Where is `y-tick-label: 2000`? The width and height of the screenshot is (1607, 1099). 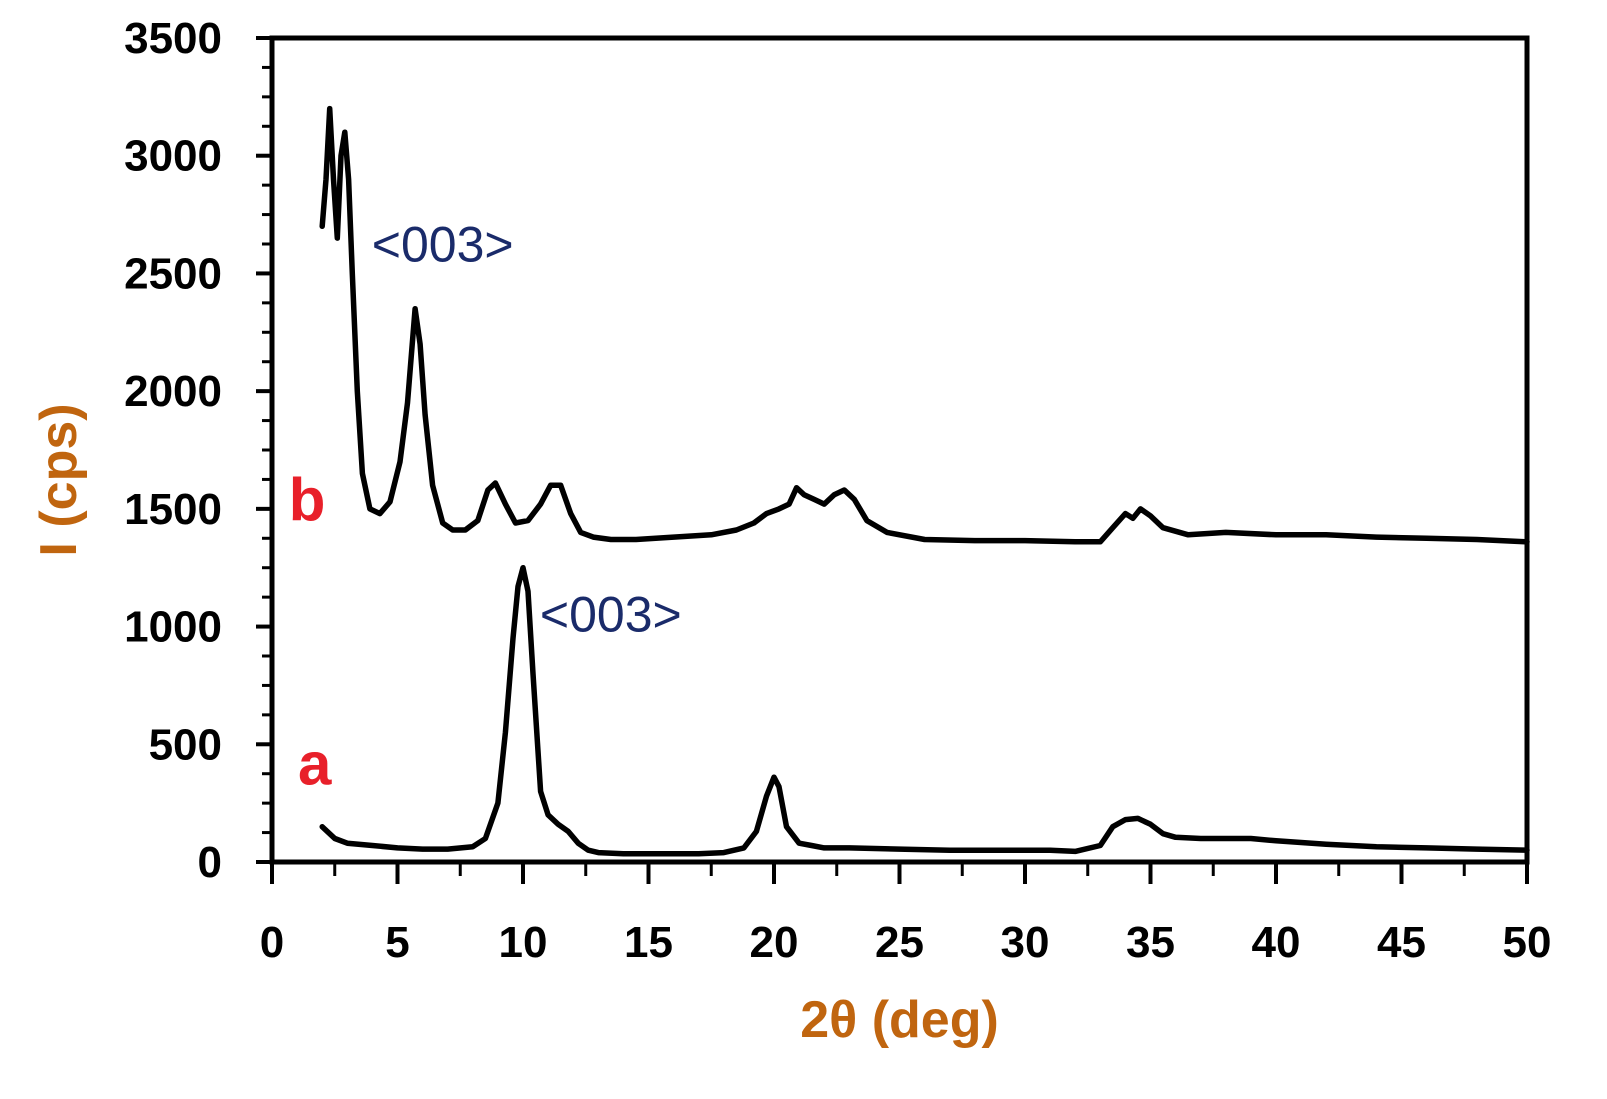 y-tick-label: 2000 is located at coordinates (173, 391).